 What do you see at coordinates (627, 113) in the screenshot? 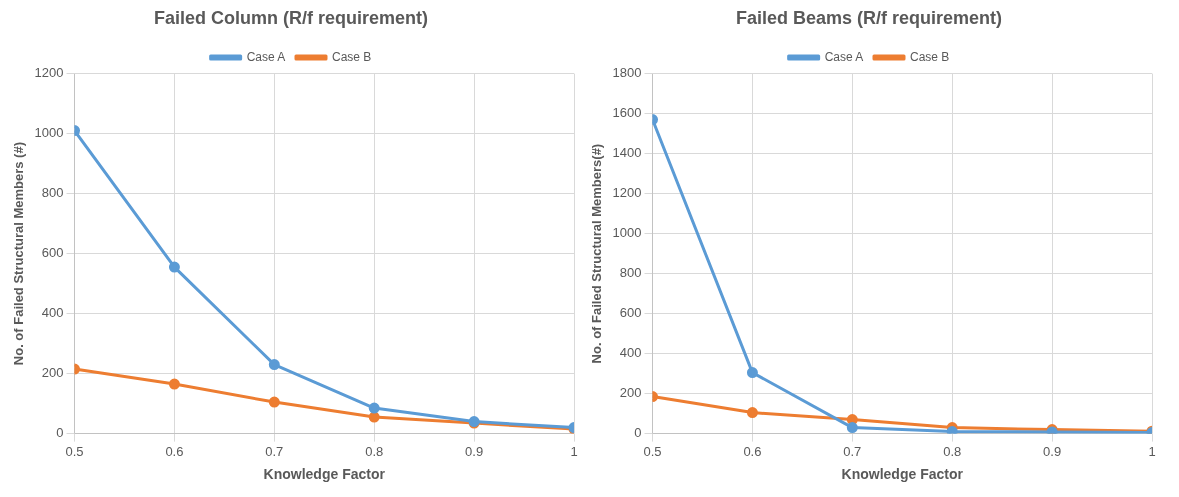
I see `y-tick-label: 1600` at bounding box center [627, 113].